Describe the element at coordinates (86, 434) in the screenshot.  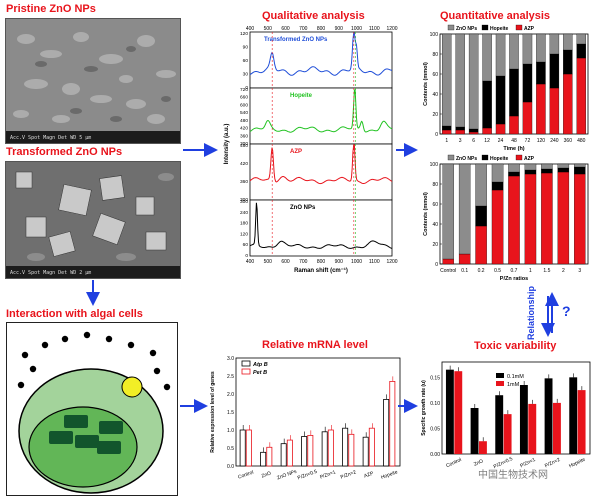
I see `chloroplasts` at that location.